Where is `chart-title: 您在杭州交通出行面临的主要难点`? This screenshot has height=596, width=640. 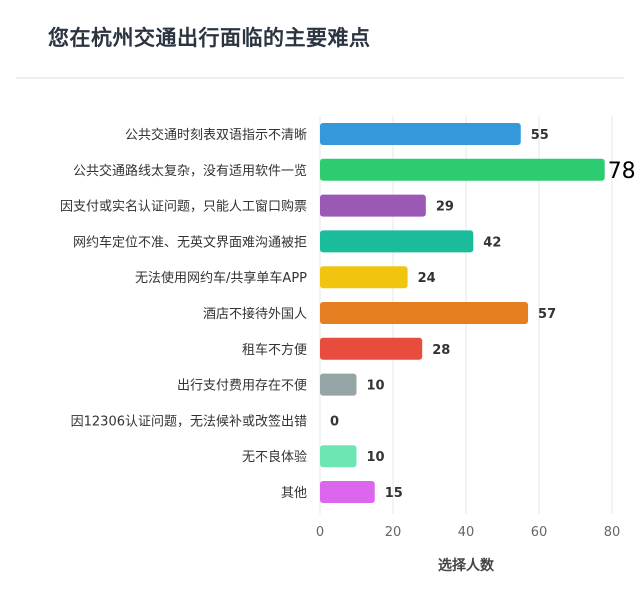 chart-title: 您在杭州交通出行面临的主要难点 is located at coordinates (209, 38).